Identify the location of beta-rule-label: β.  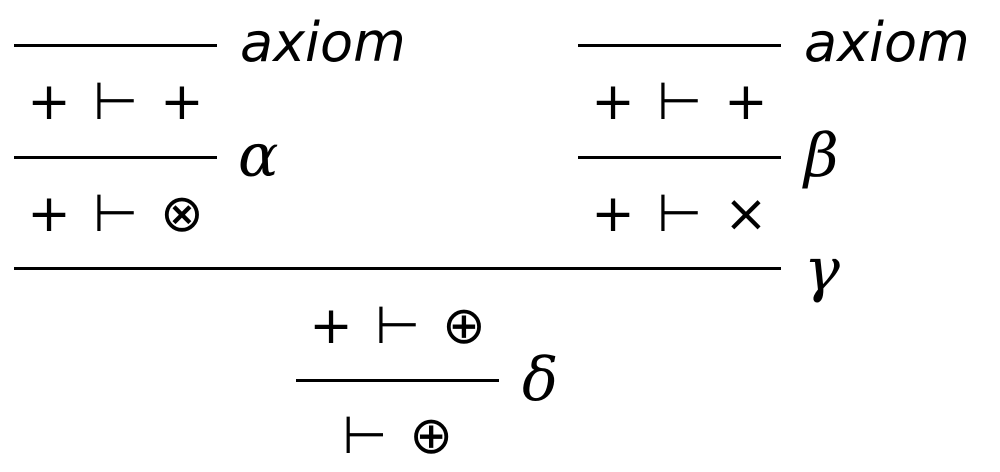
(821, 156).